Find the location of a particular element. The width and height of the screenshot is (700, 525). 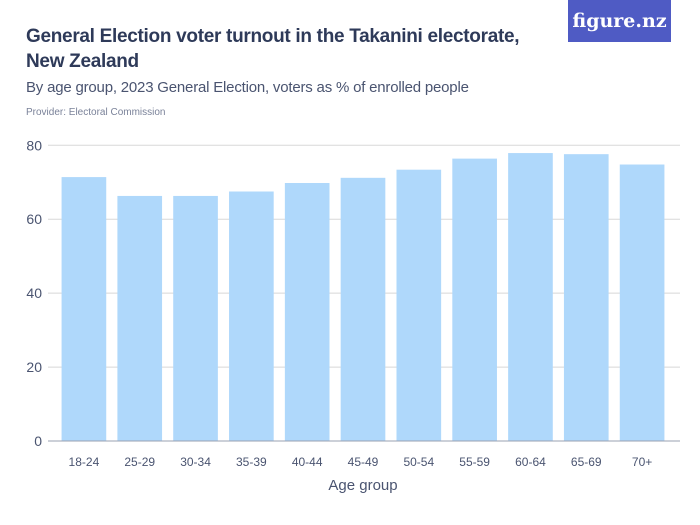

figure-nz-logo: figure.nz is located at coordinates (619, 21).